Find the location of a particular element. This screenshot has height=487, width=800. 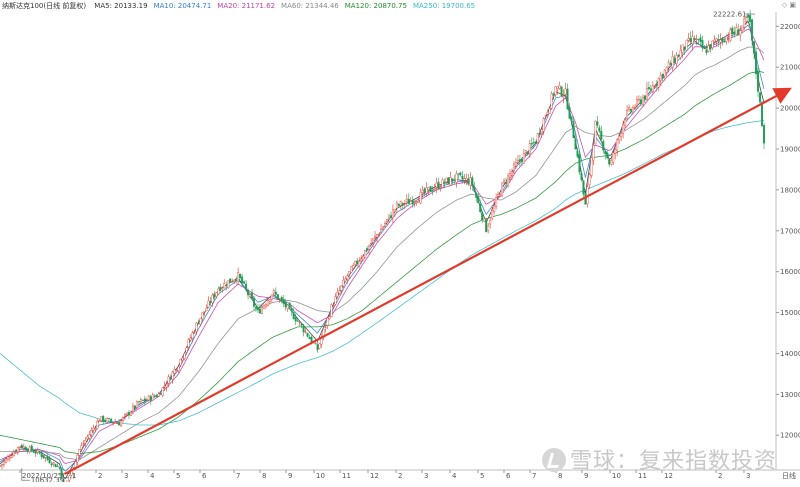

chart-tools: ◇ ▣ is located at coordinates (788, 5).